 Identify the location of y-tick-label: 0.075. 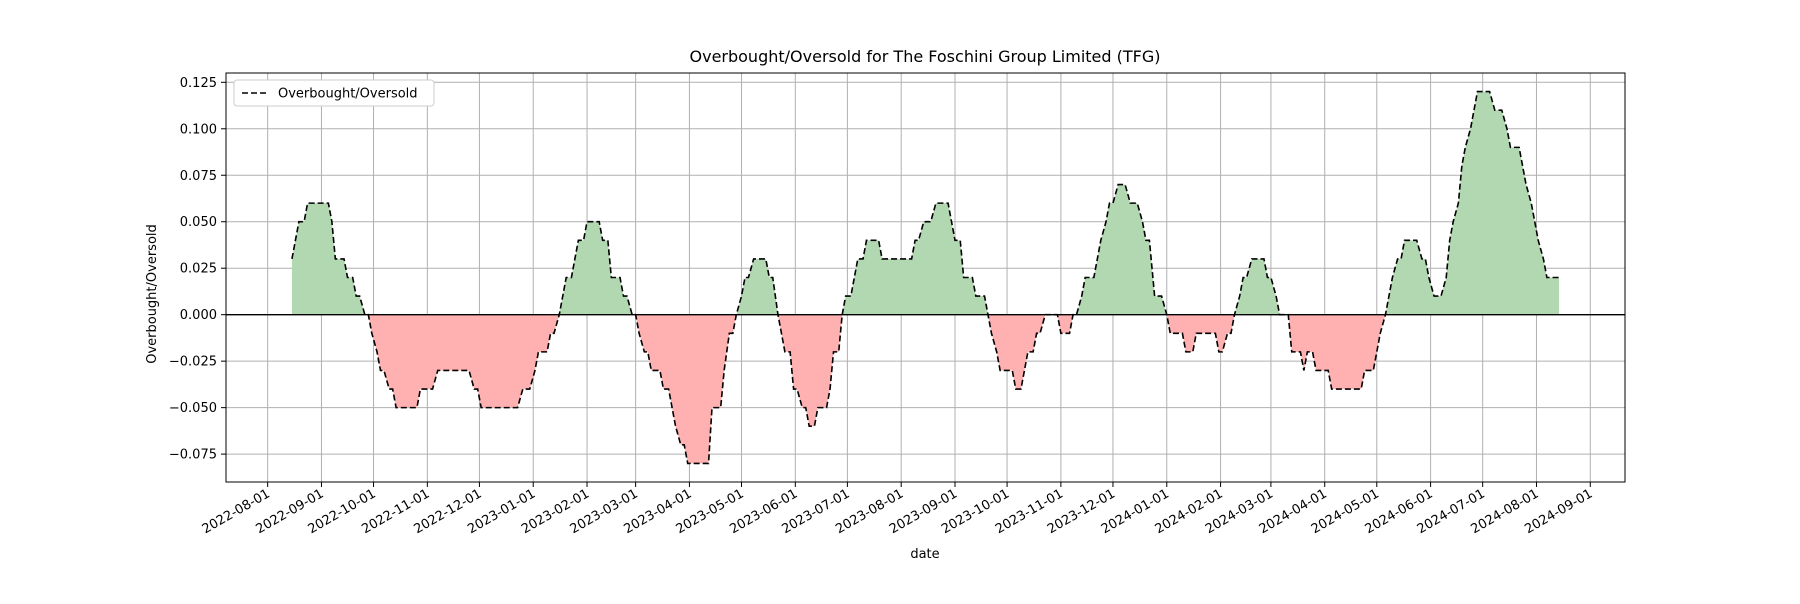
(198, 176).